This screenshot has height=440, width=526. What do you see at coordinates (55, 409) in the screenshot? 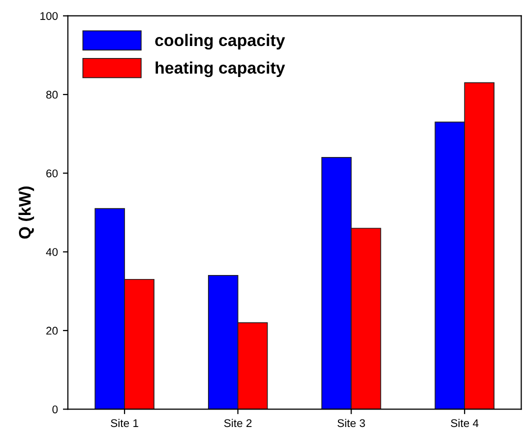
I see `y-tick-label: 0` at bounding box center [55, 409].